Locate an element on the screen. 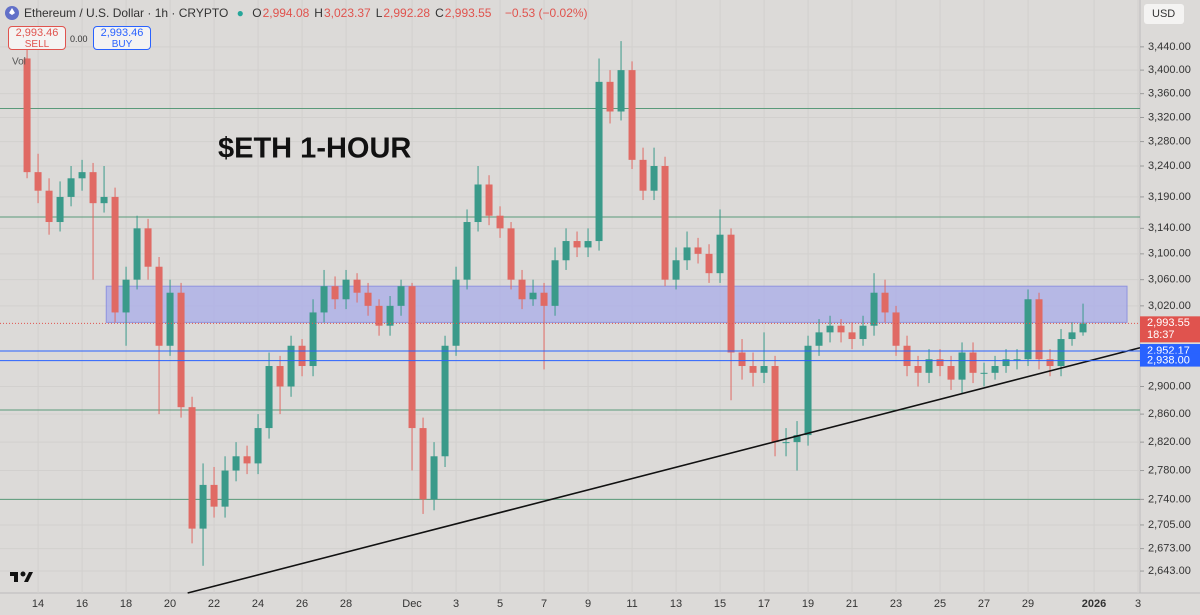 Image resolution: width=1200 pixels, height=615 pixels. x-tick-label: 27 is located at coordinates (984, 604).